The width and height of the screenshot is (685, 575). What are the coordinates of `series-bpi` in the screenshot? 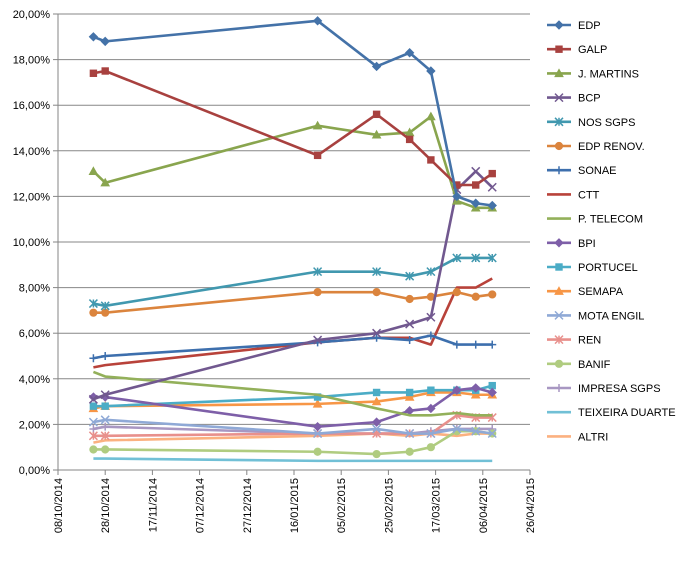 It's located at (292, 407).